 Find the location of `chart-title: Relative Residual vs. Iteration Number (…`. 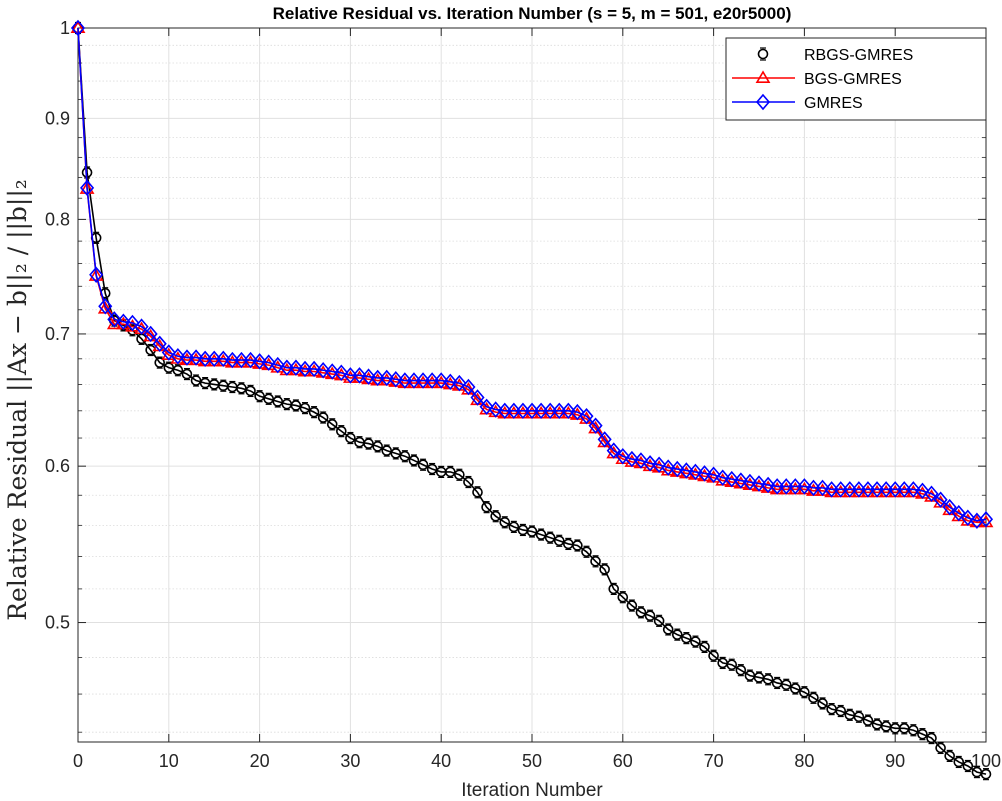

chart-title: Relative Residual vs. Iteration Number (… is located at coordinates (532, 13).